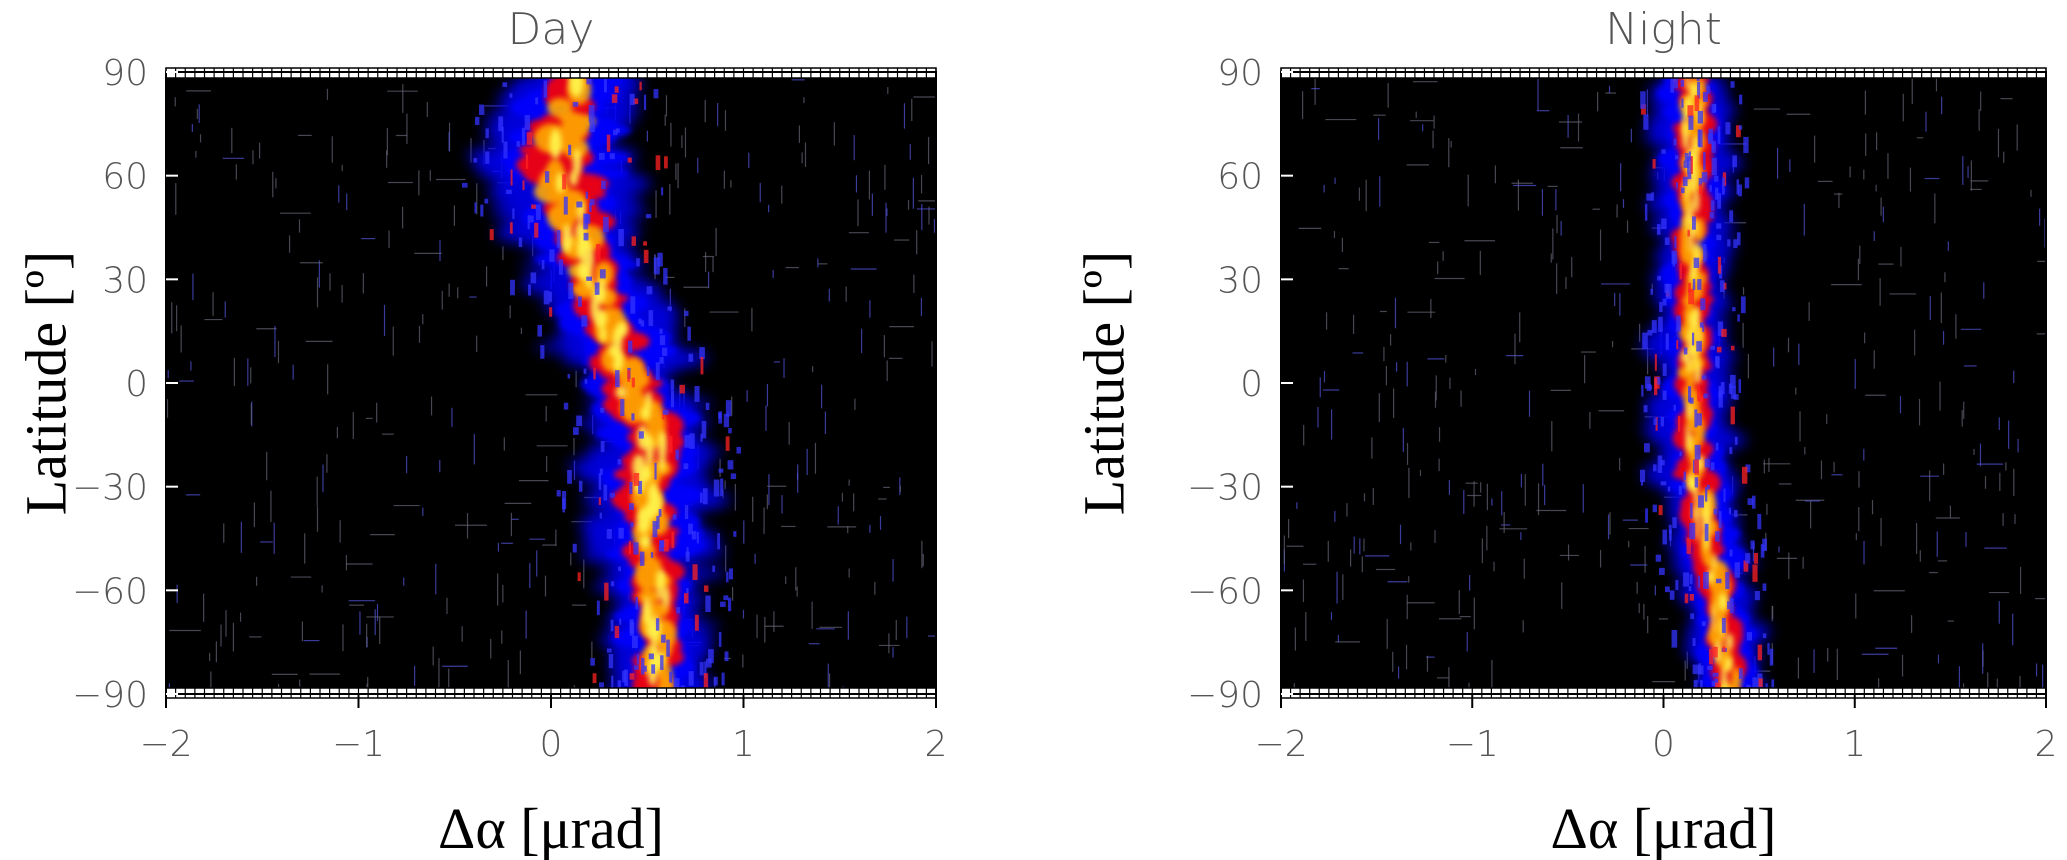  What do you see at coordinates (743, 744) in the screenshot?
I see `panel-1-x-tick-label: 1` at bounding box center [743, 744].